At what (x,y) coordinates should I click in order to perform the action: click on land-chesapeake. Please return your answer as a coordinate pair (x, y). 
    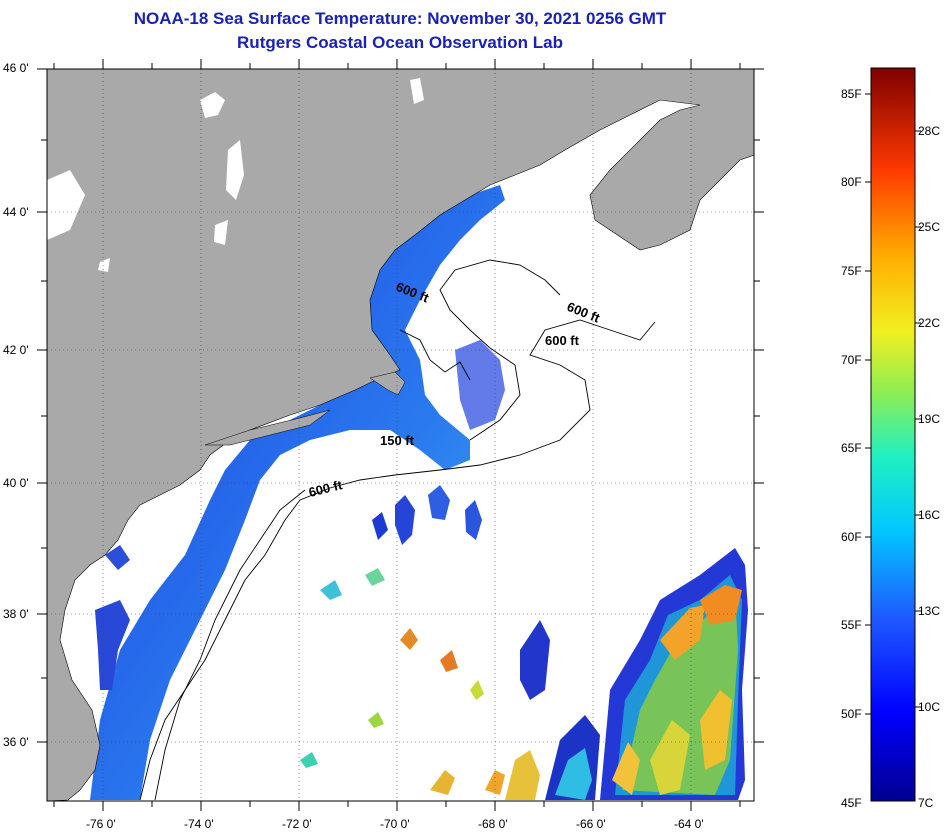
    Looking at the image, I should click on (112, 645).